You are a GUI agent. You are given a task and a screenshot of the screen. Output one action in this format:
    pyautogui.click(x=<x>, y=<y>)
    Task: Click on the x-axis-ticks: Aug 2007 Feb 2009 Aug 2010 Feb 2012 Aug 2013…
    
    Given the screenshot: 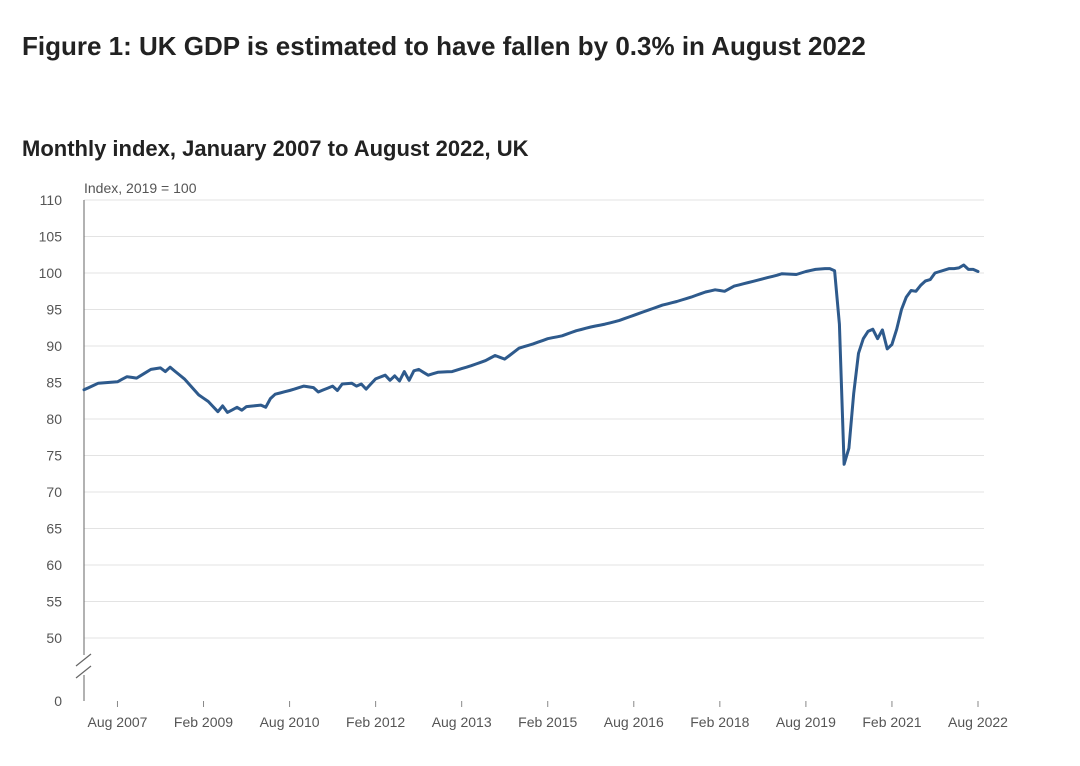 What is the action you would take?
    pyautogui.click(x=547, y=715)
    